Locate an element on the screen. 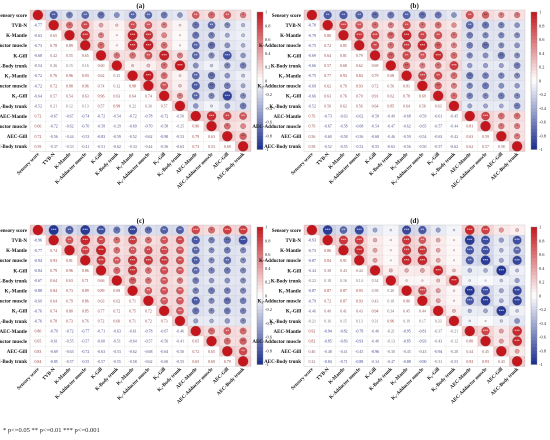  colorbar-tick: 1 is located at coordinates (540, 12).